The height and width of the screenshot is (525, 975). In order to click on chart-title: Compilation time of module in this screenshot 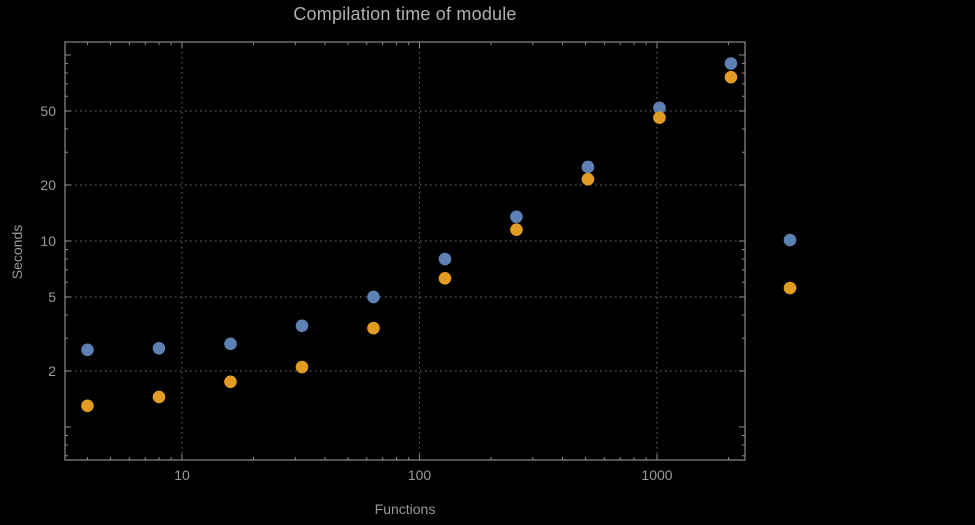, I will do `click(405, 14)`.